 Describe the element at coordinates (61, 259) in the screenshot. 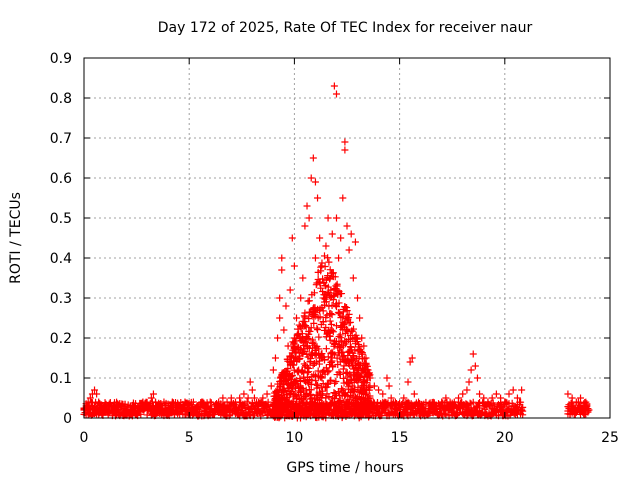

I see `y-tick-label: 0.4` at that location.